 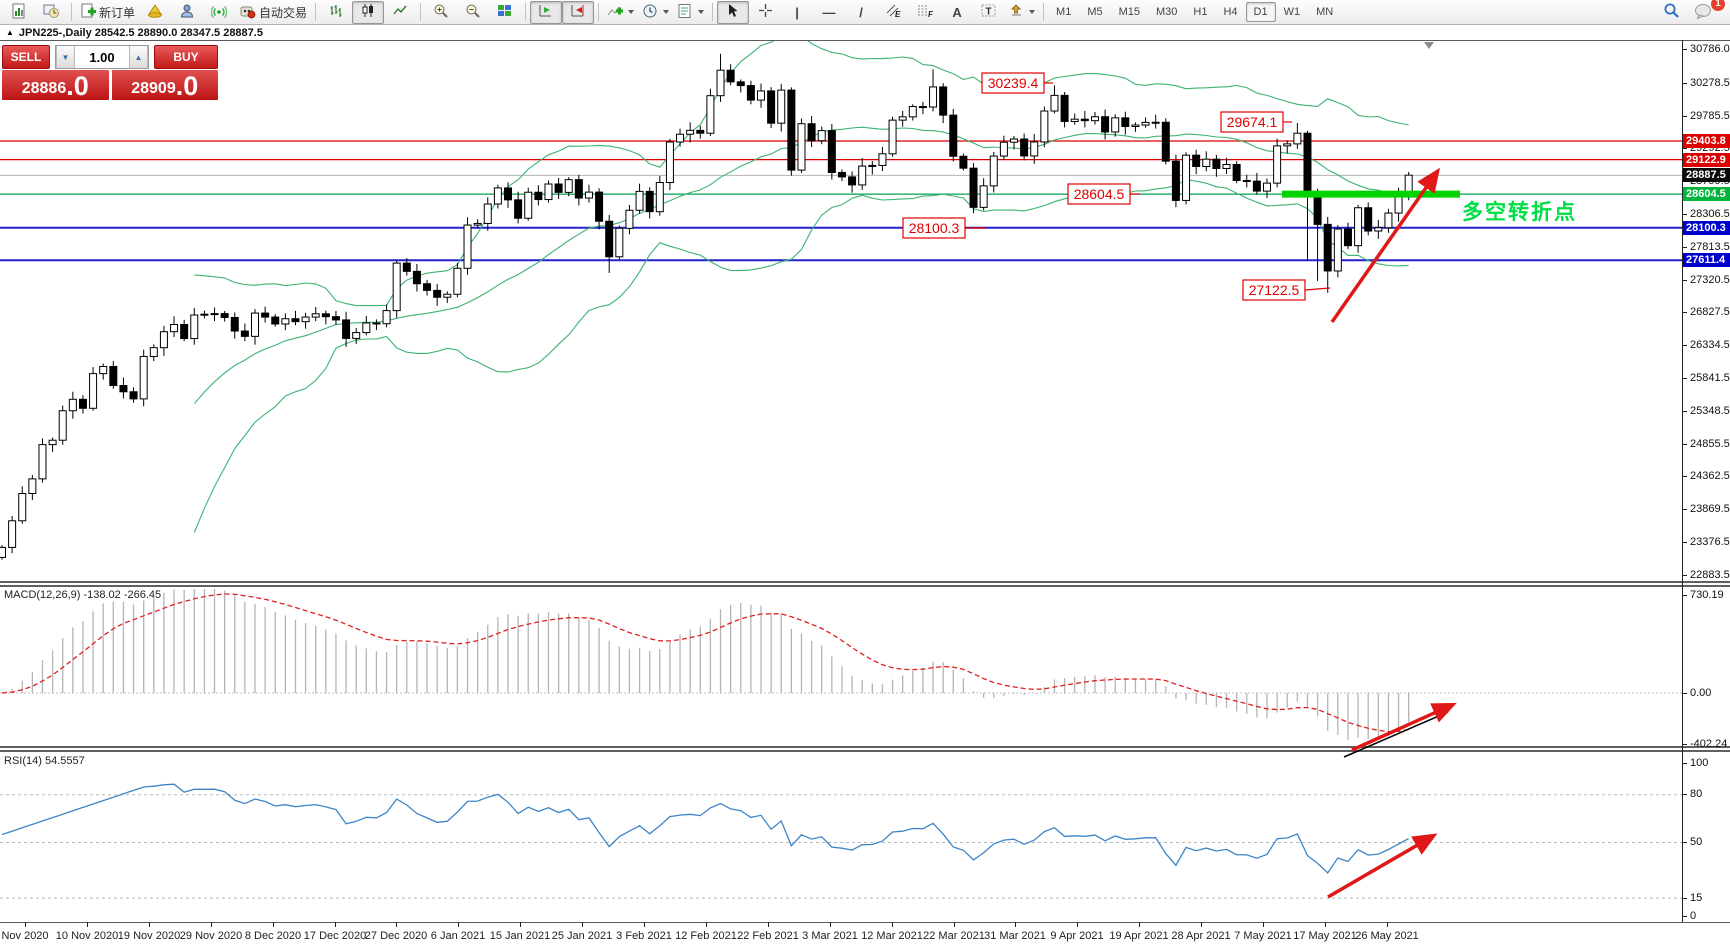 I want to click on price-axis-tick-label: 23869.5, so click(x=1710, y=509).